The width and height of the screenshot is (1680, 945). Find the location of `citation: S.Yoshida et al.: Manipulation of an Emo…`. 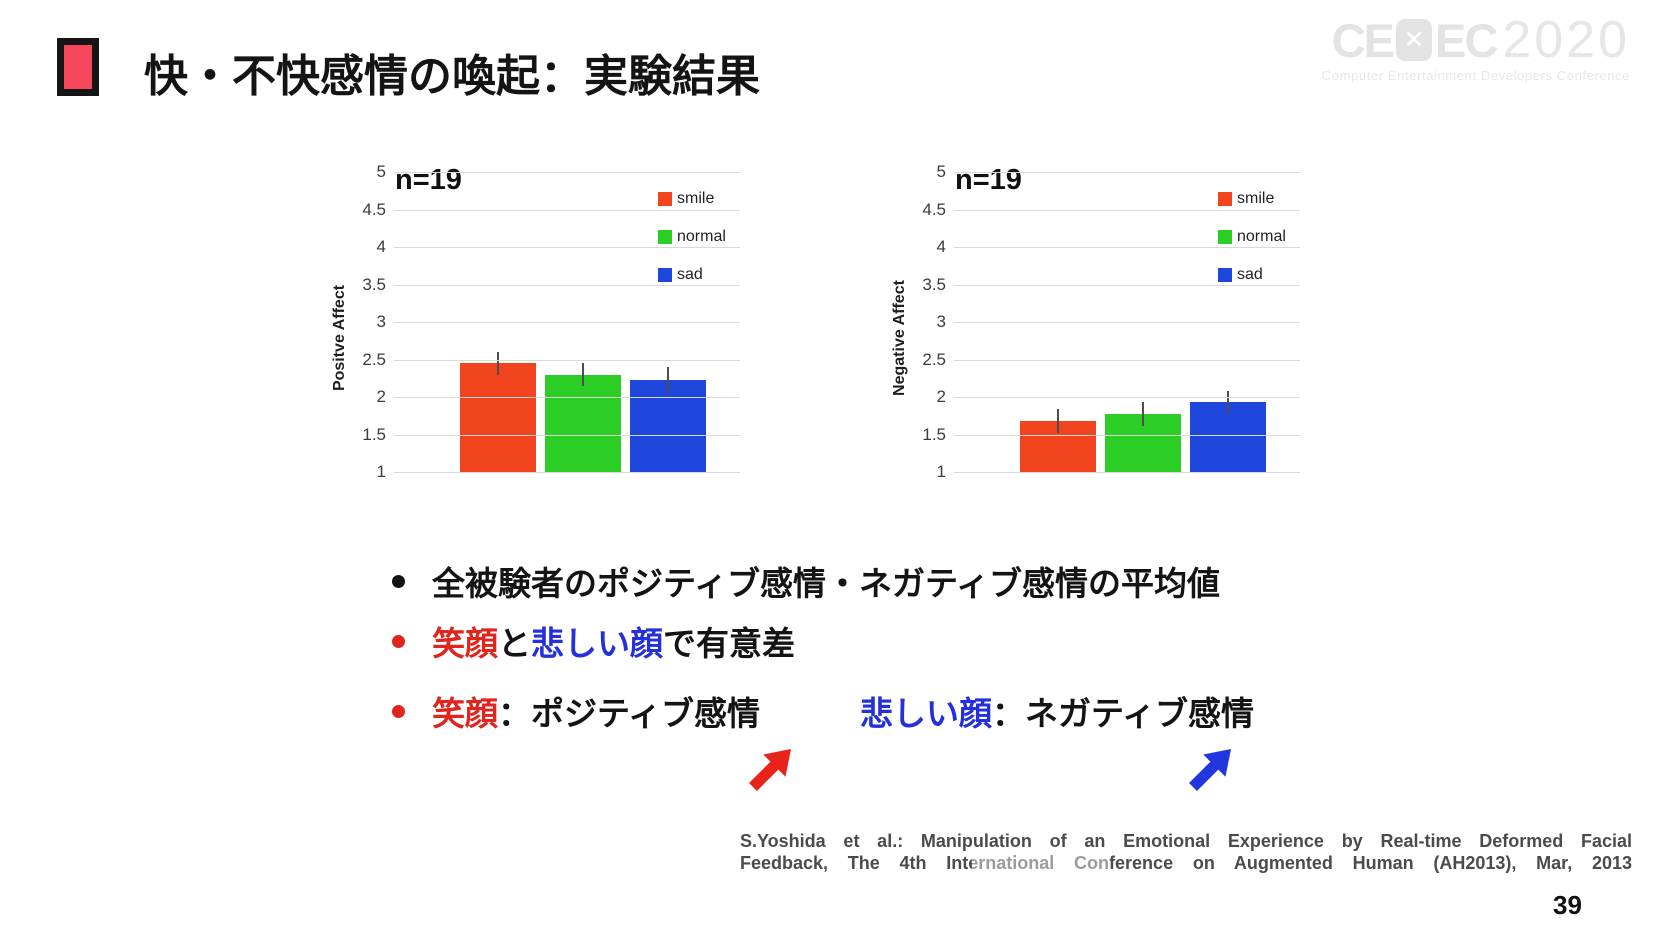

citation: S.Yoshida et al.: Manipulation of an Emo… is located at coordinates (1186, 852).